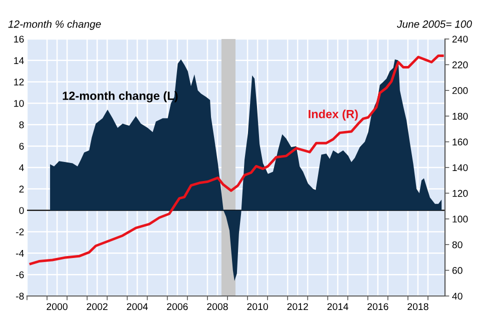  What do you see at coordinates (297, 306) in the screenshot?
I see `x-tick-label: 2012` at bounding box center [297, 306].